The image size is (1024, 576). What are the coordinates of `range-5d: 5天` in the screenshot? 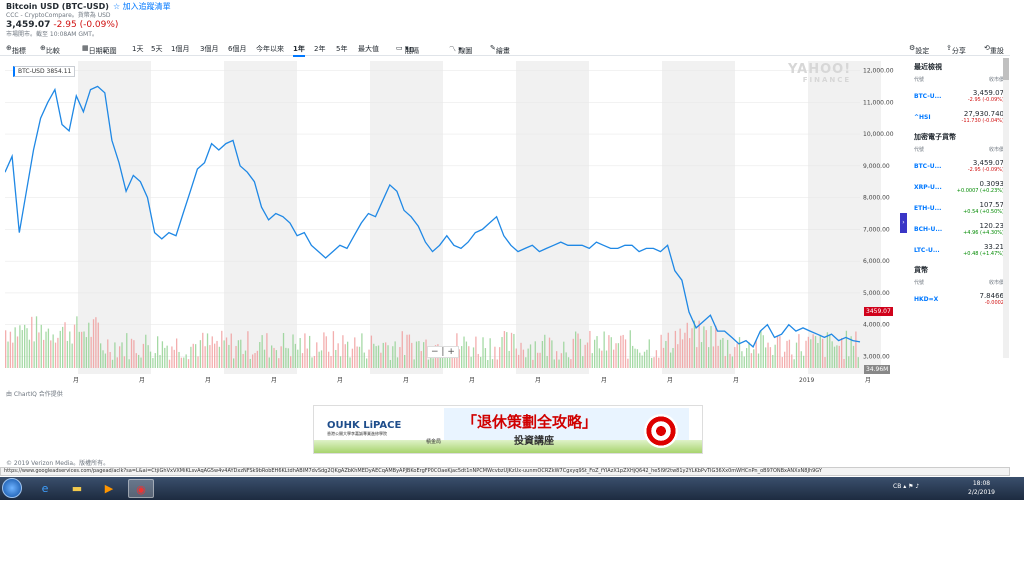 It's located at (157, 49).